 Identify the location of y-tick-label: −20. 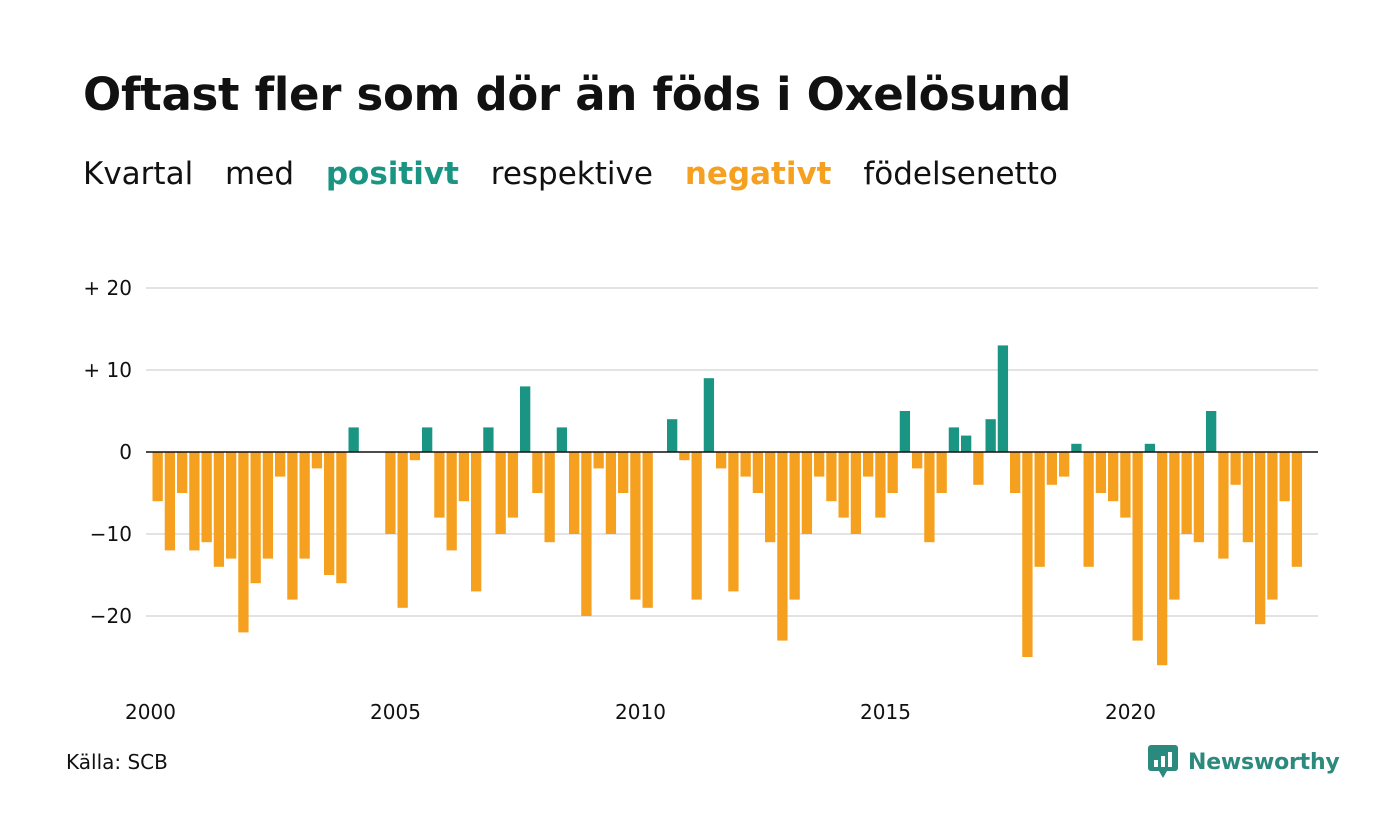
(111, 616).